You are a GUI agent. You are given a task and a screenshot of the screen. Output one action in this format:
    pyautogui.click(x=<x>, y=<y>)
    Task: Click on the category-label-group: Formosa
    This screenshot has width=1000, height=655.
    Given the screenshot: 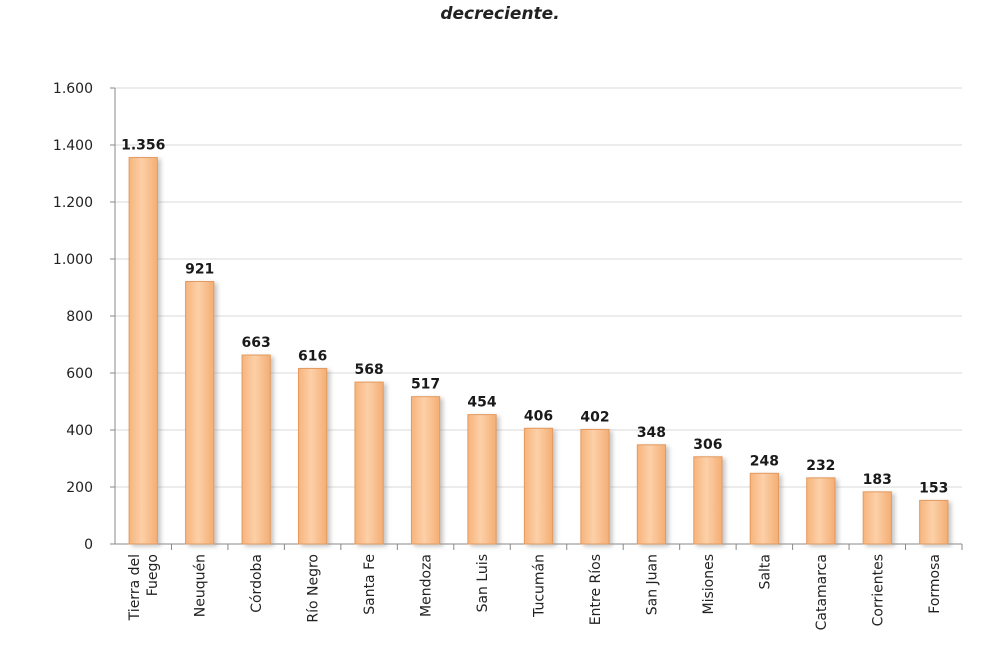 What is the action you would take?
    pyautogui.click(x=935, y=584)
    